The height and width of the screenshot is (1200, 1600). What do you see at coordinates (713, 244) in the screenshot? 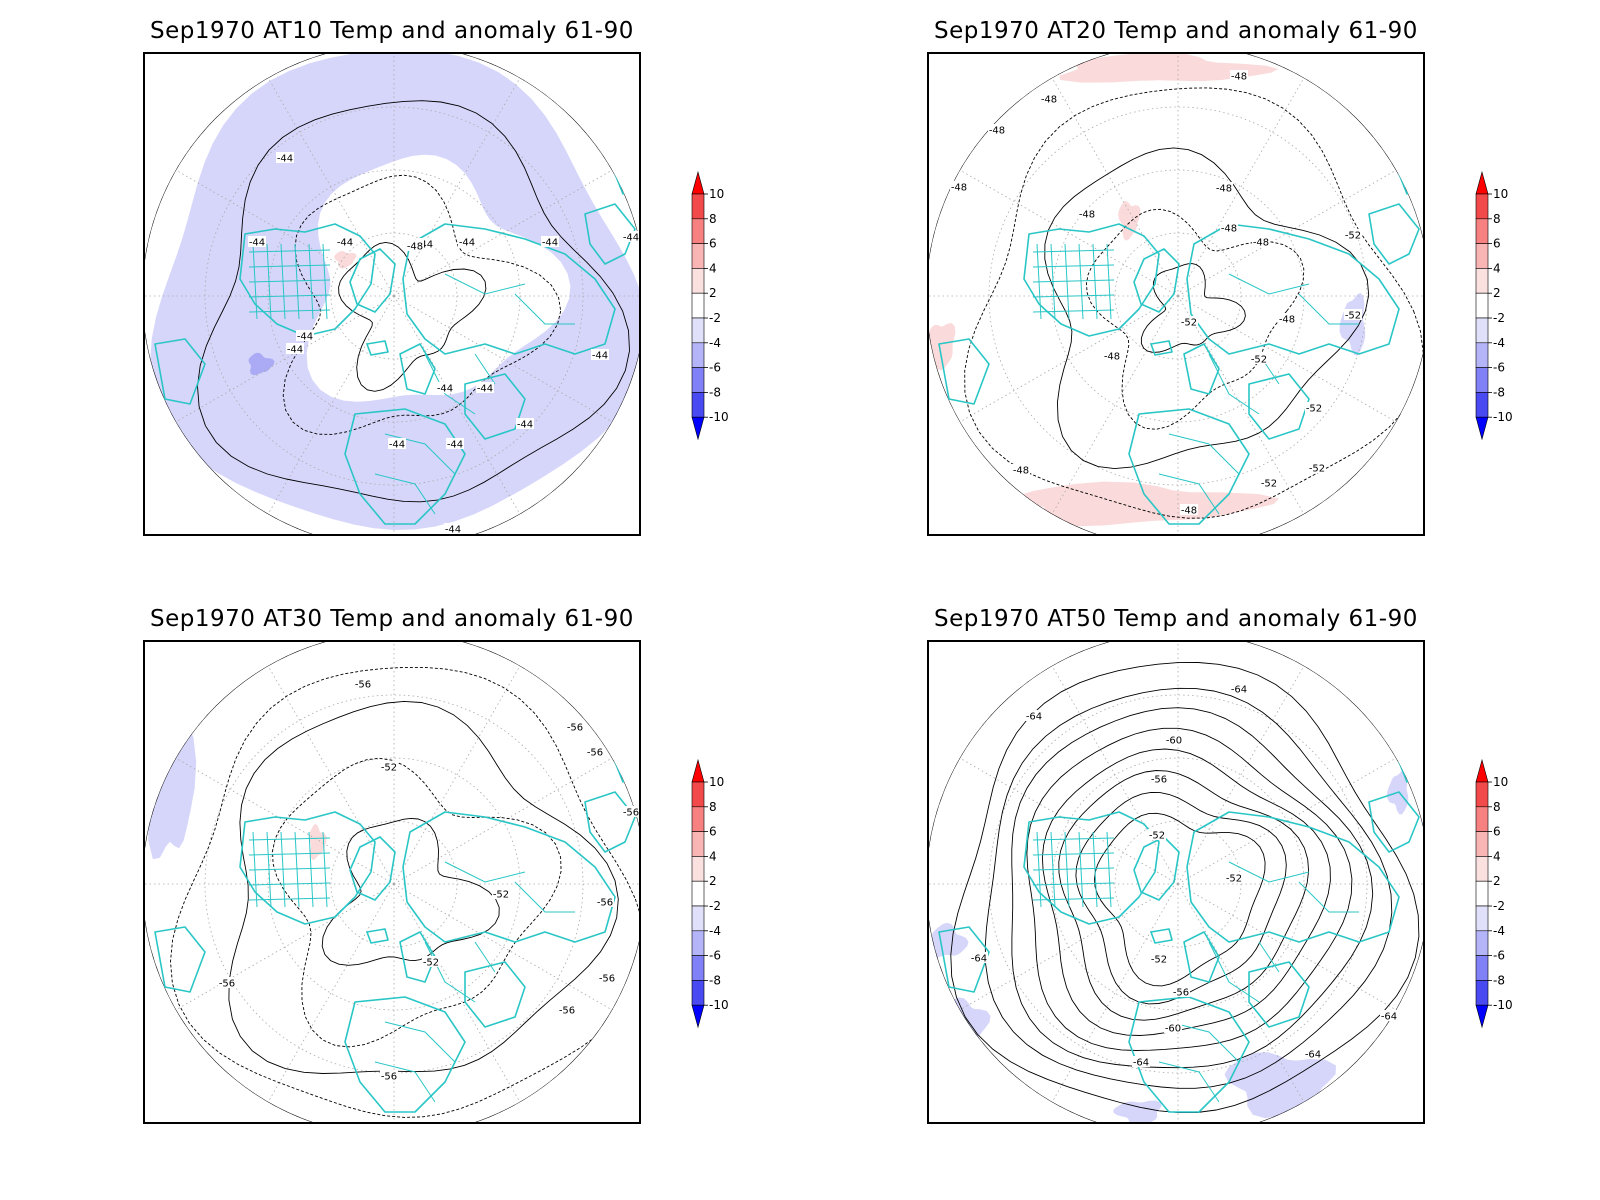
I see `colorbar-tick-label: 6` at bounding box center [713, 244].